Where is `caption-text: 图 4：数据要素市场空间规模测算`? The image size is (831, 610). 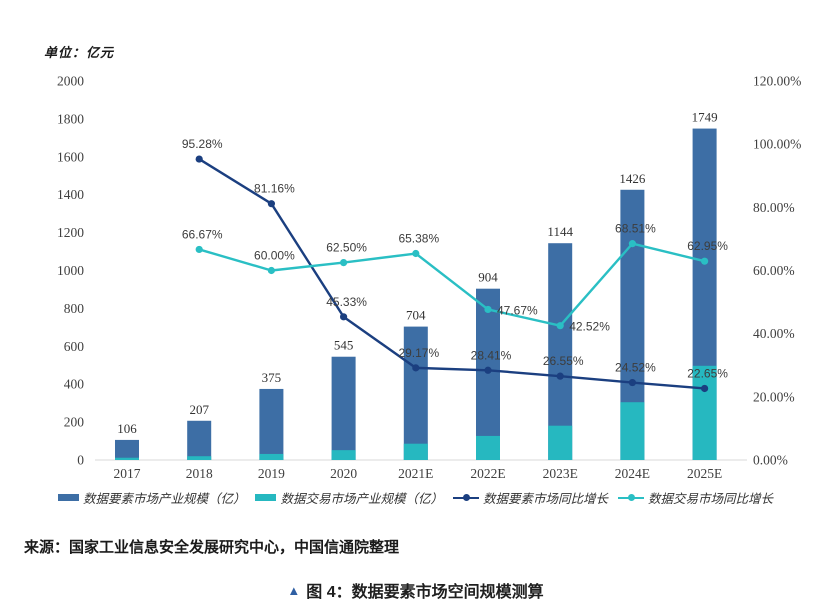
caption-text: 图 4：数据要素市场空间规模测算 is located at coordinates (425, 592).